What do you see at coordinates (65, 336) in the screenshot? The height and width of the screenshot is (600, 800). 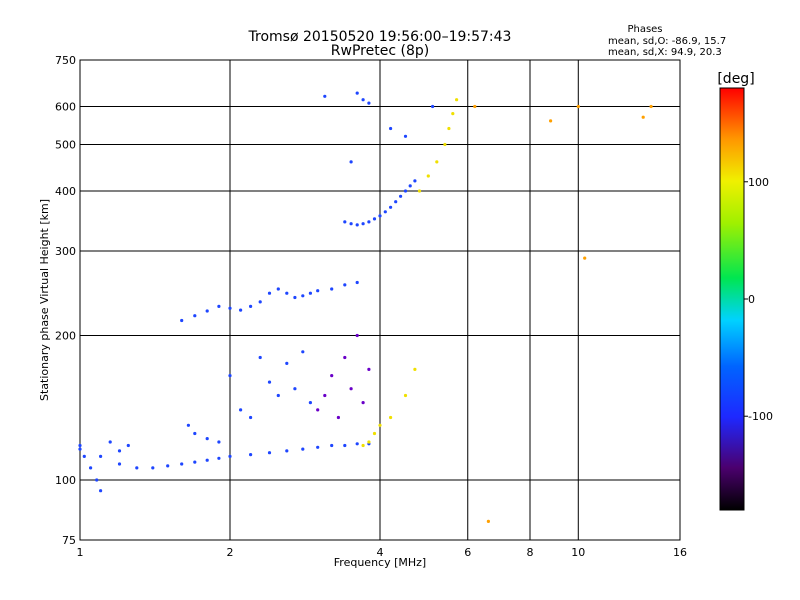 I see `y-tick-label: 200` at bounding box center [65, 336].